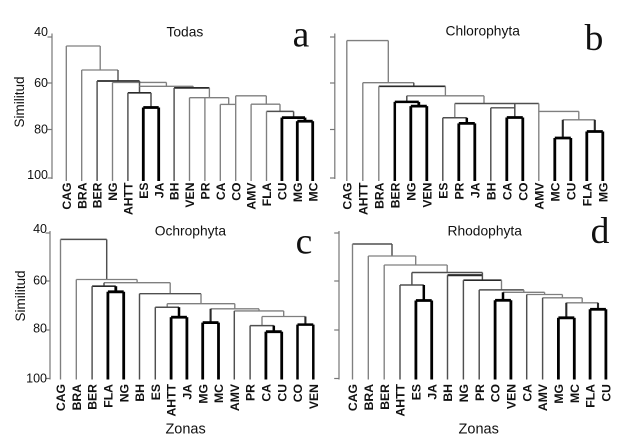 This screenshot has width=624, height=440. What do you see at coordinates (594, 38) in the screenshot?
I see `svg-text: b` at bounding box center [594, 38].